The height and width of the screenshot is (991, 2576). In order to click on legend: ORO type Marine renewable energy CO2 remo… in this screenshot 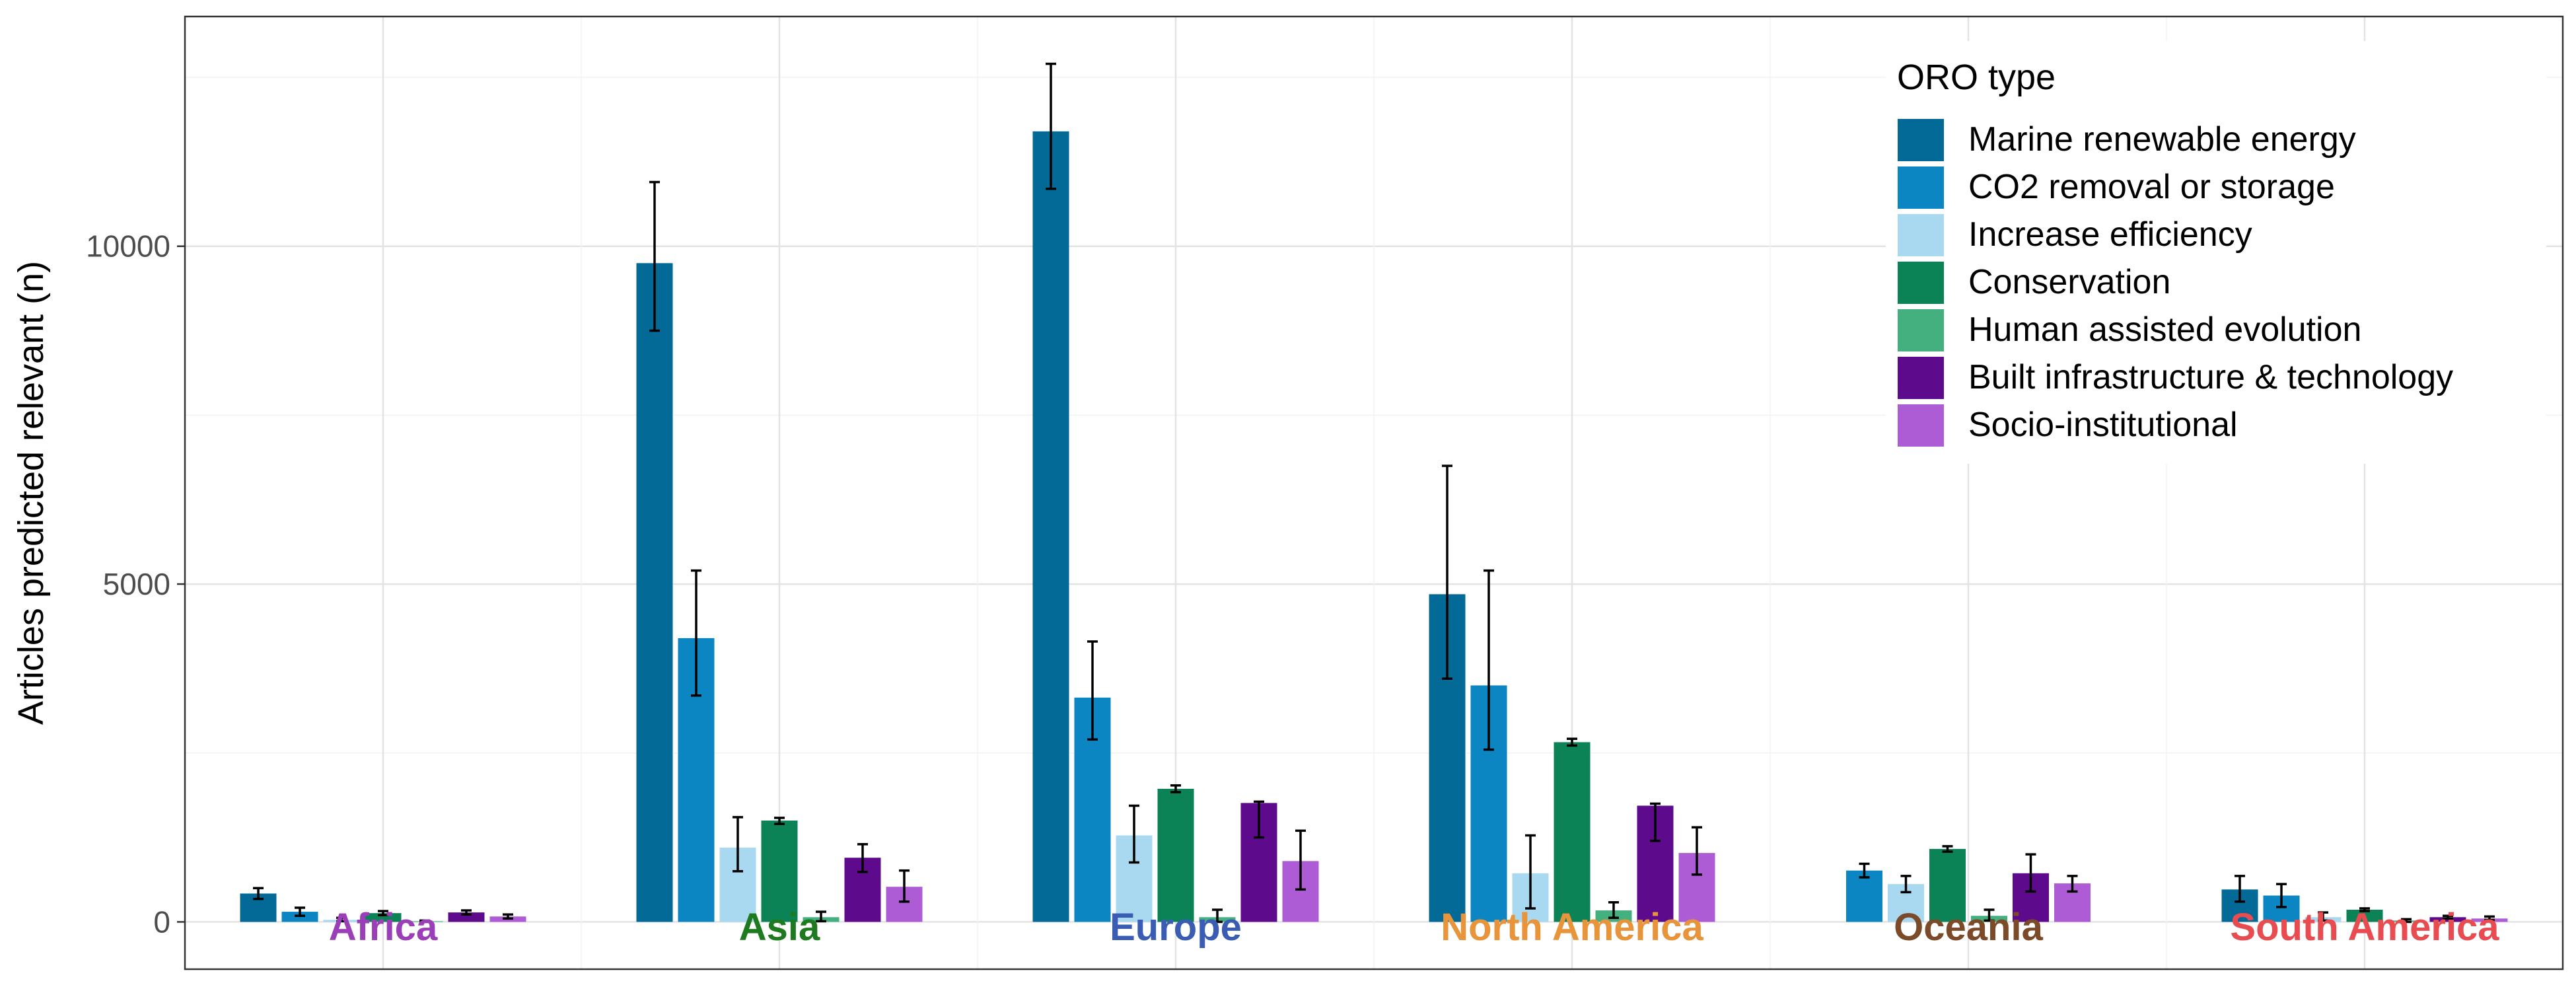, I will do `click(2216, 252)`.